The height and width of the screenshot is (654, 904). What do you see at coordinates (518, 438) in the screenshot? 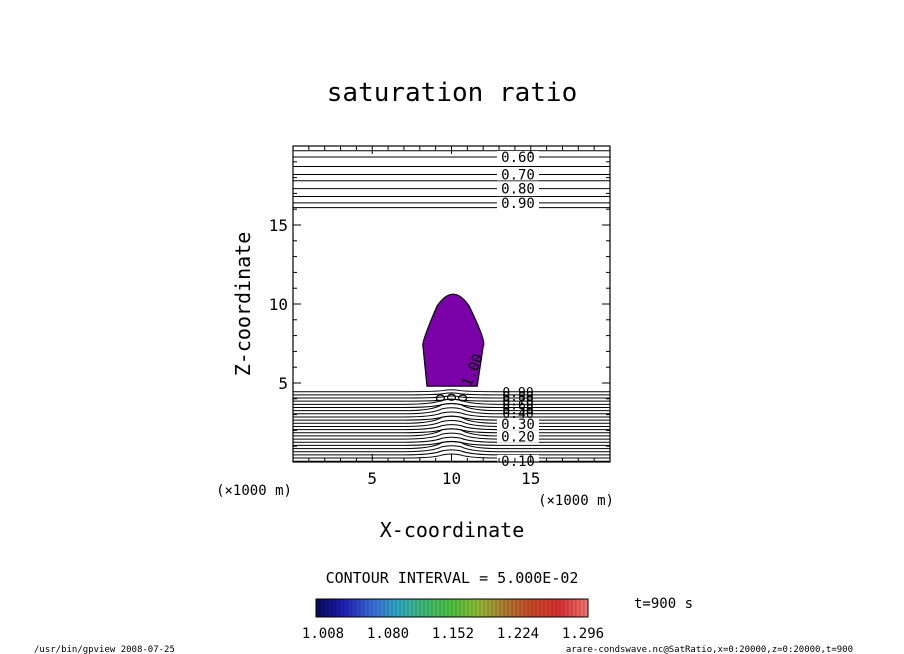
I see `contour-label: 0.20` at bounding box center [518, 438].